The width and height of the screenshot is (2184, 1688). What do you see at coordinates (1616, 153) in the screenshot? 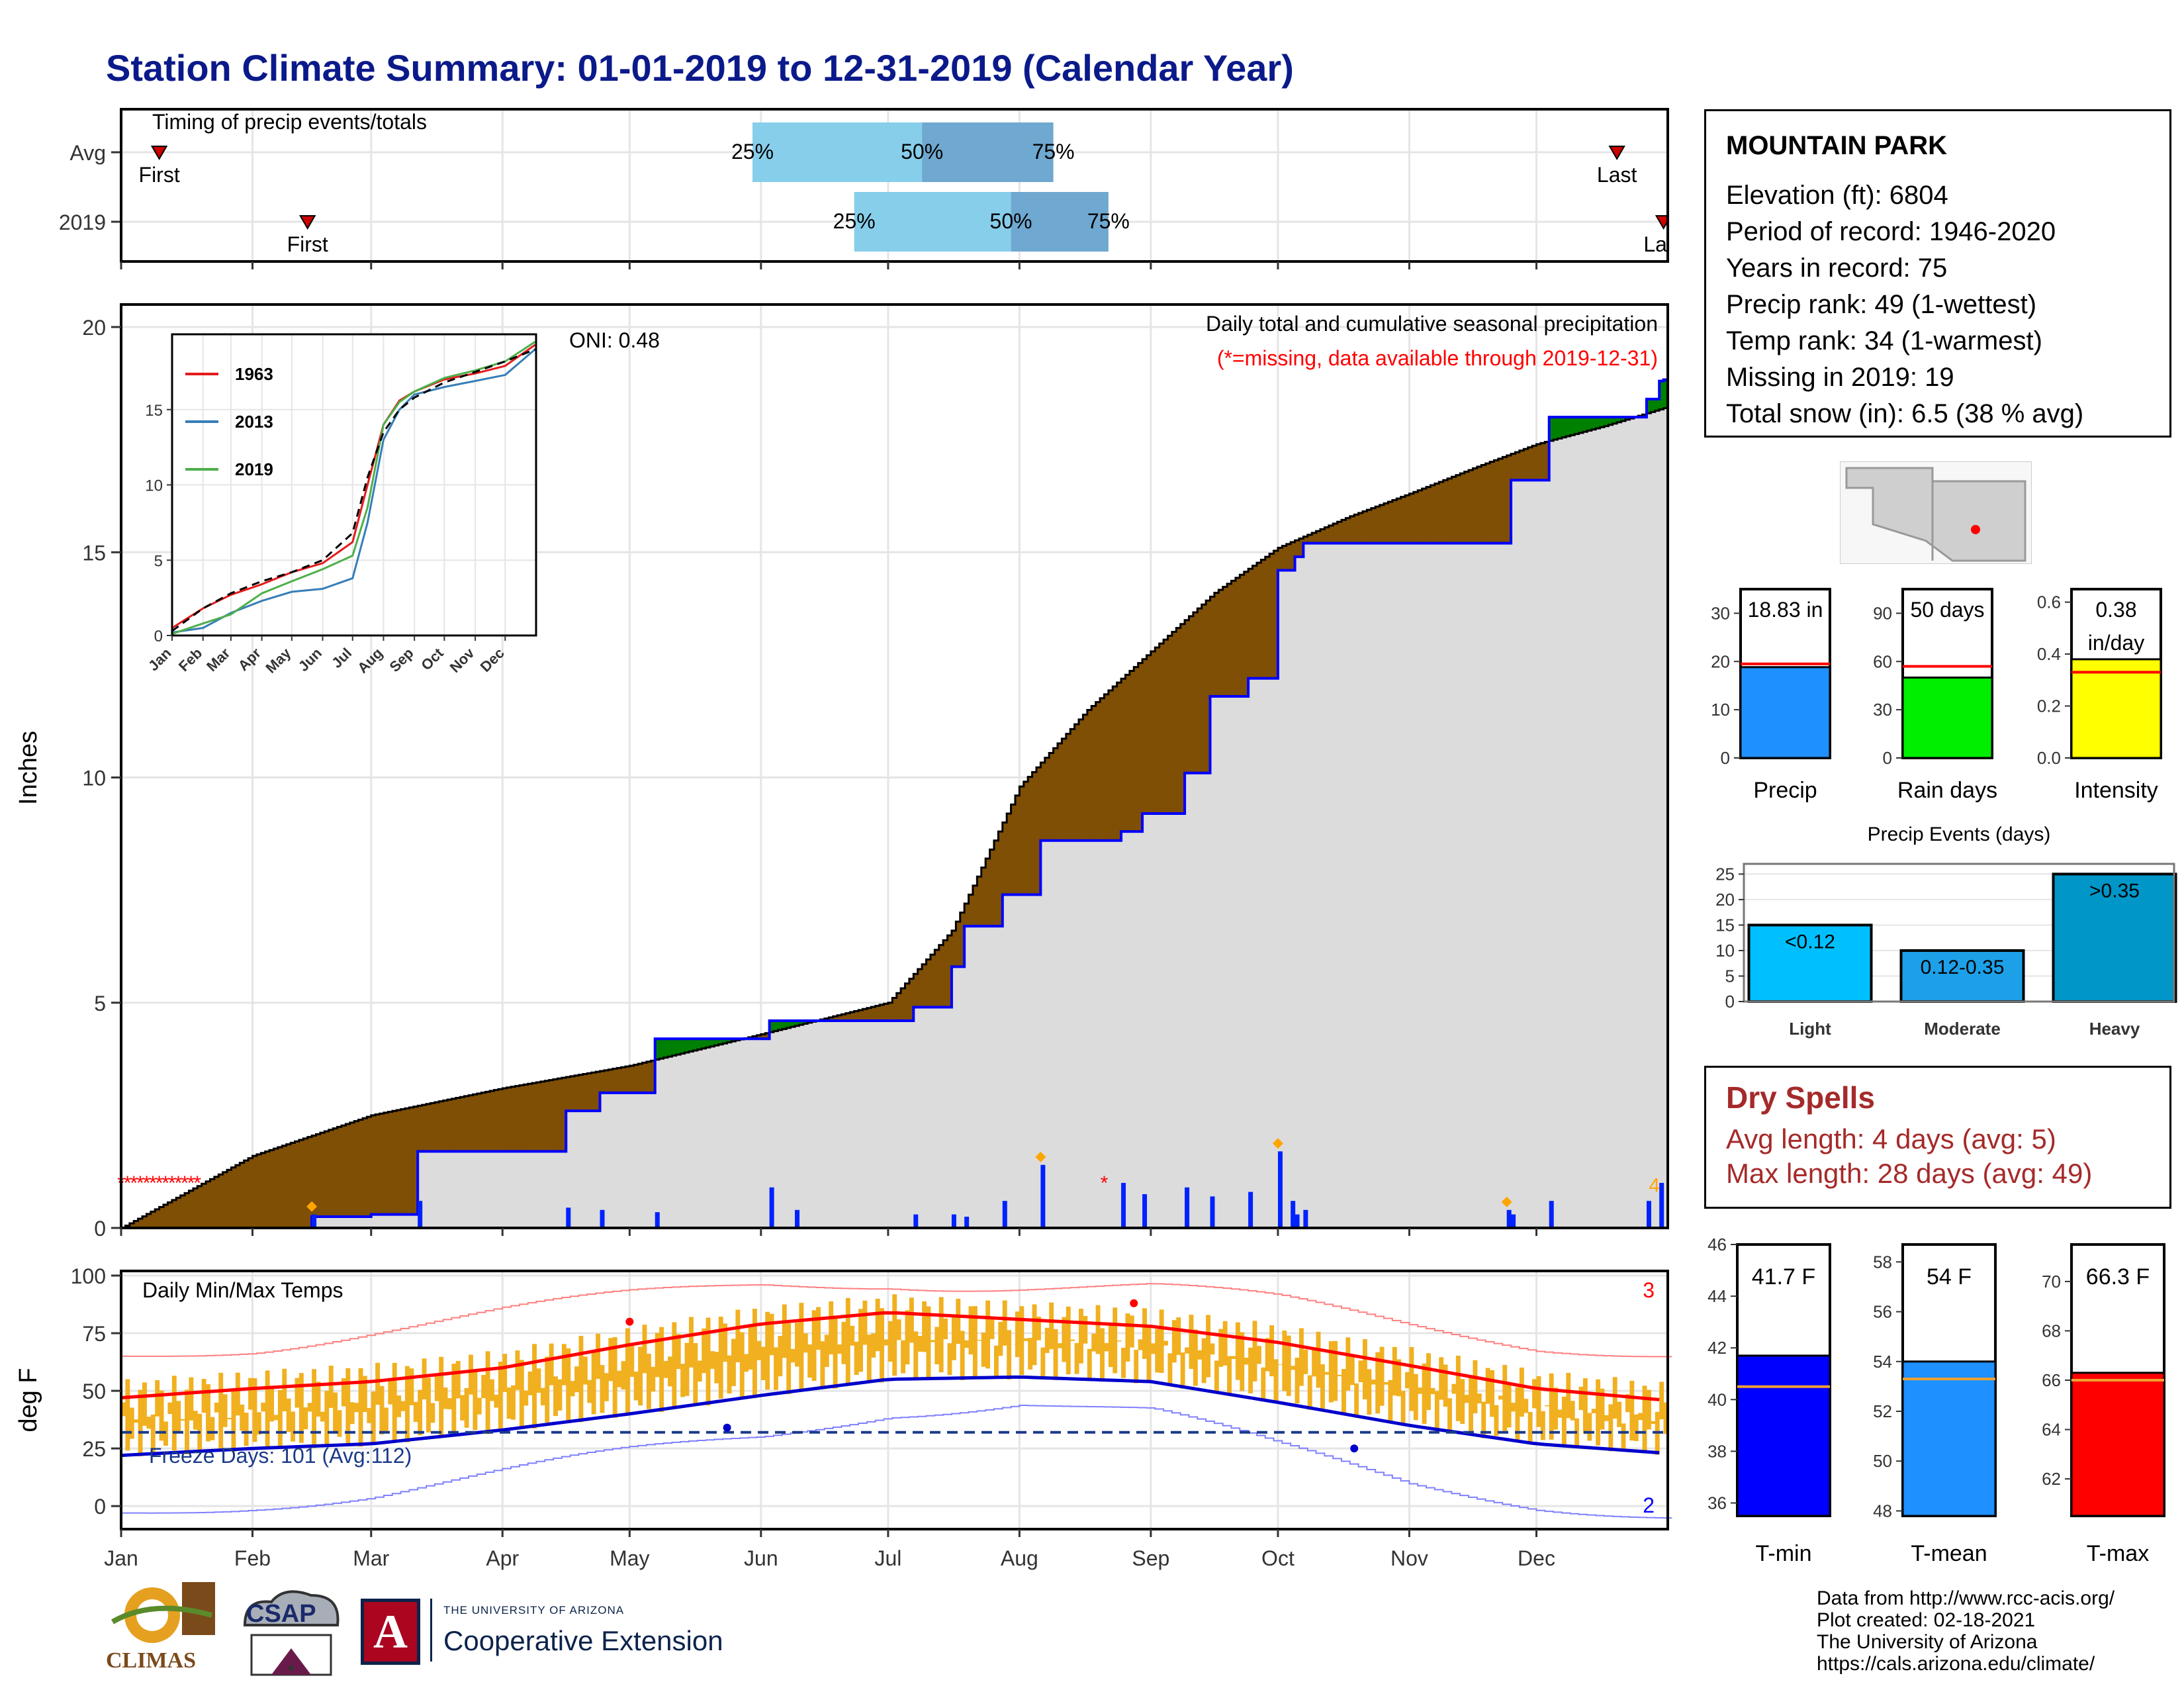
I see `last-event-marker` at bounding box center [1616, 153].